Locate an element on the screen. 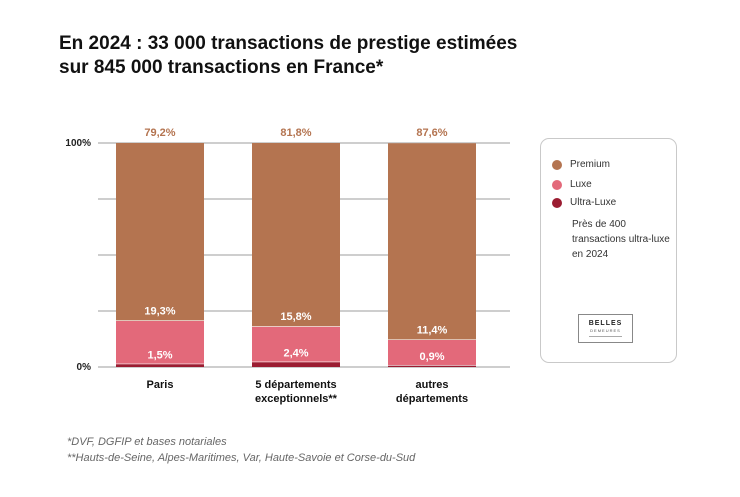  legend-label-luxe: Luxe is located at coordinates (581, 184).